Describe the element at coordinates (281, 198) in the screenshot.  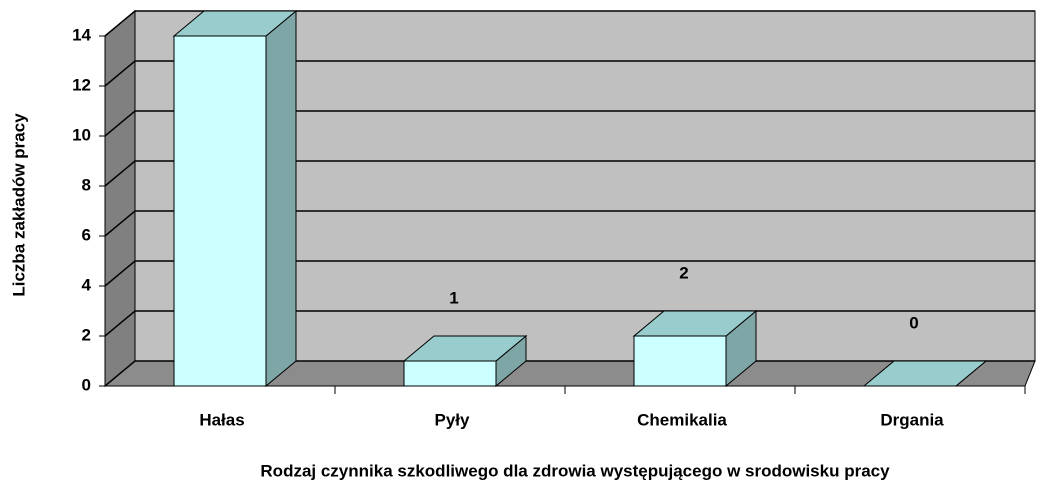
I see `bar-side` at that location.